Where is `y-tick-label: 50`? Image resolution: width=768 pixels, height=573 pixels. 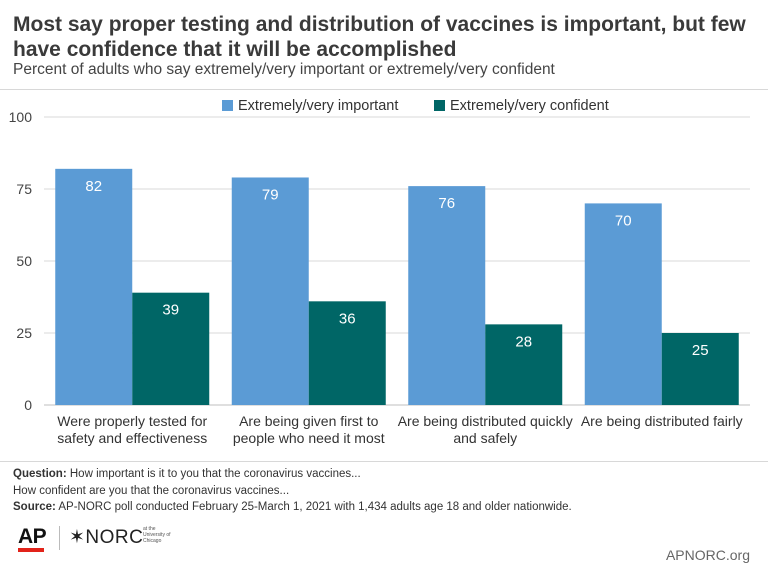 y-tick-label: 50 is located at coordinates (24, 261).